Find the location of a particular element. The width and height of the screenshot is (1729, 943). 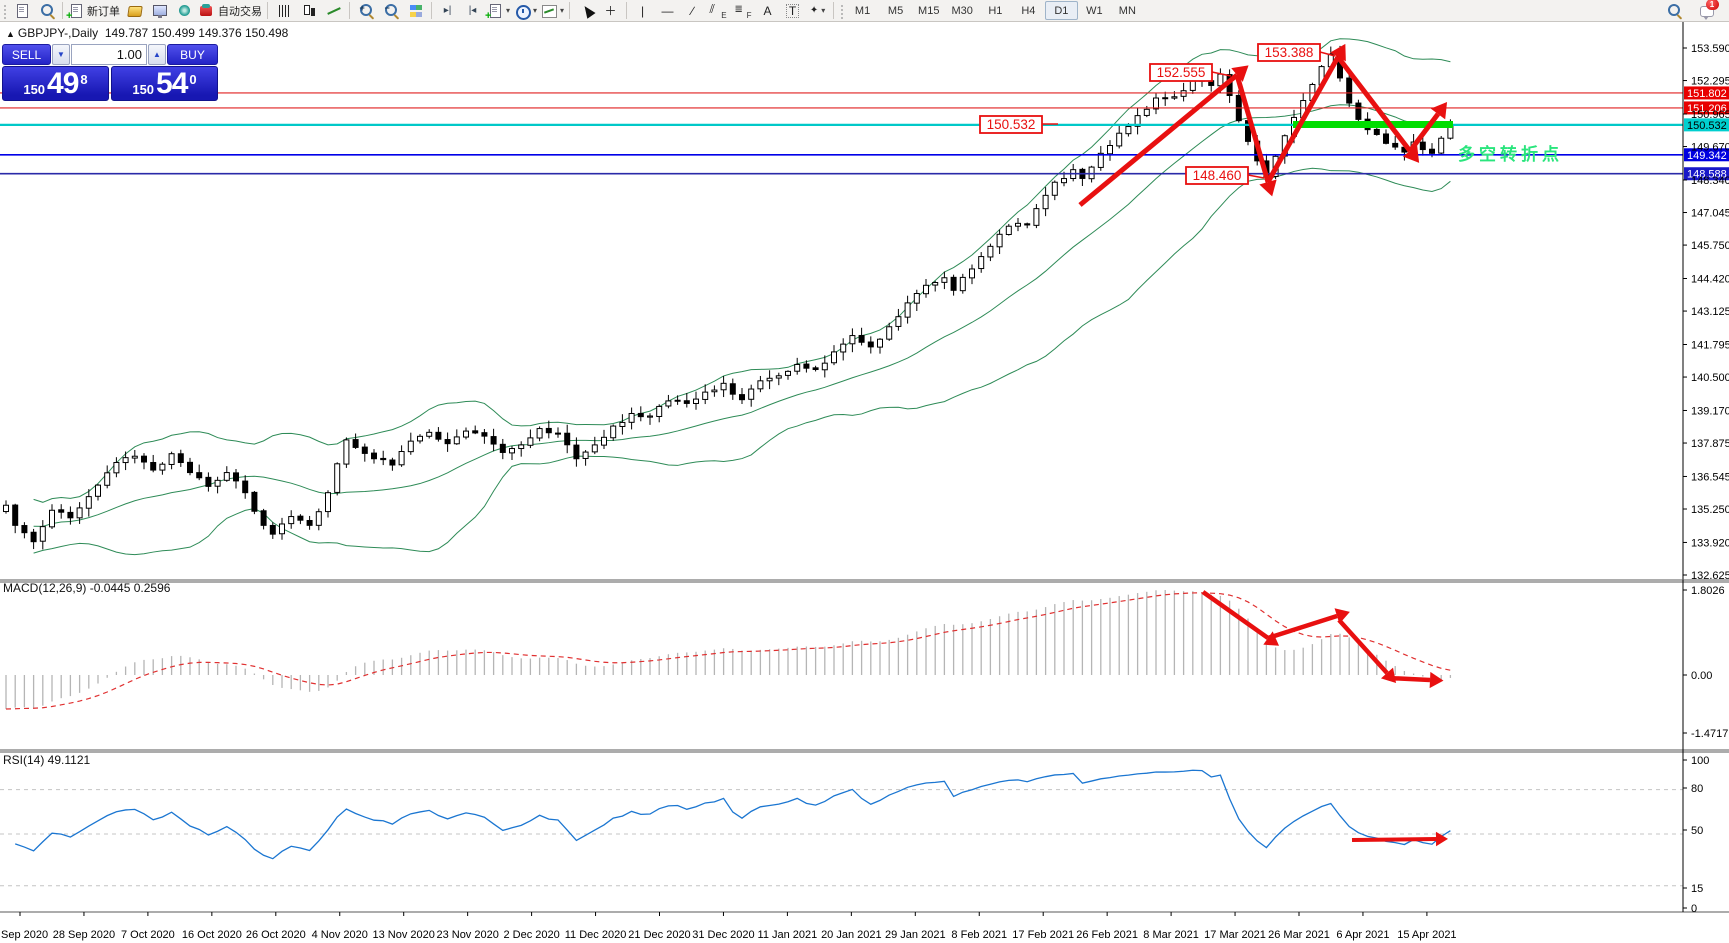

signals-button is located at coordinates (184, 10).